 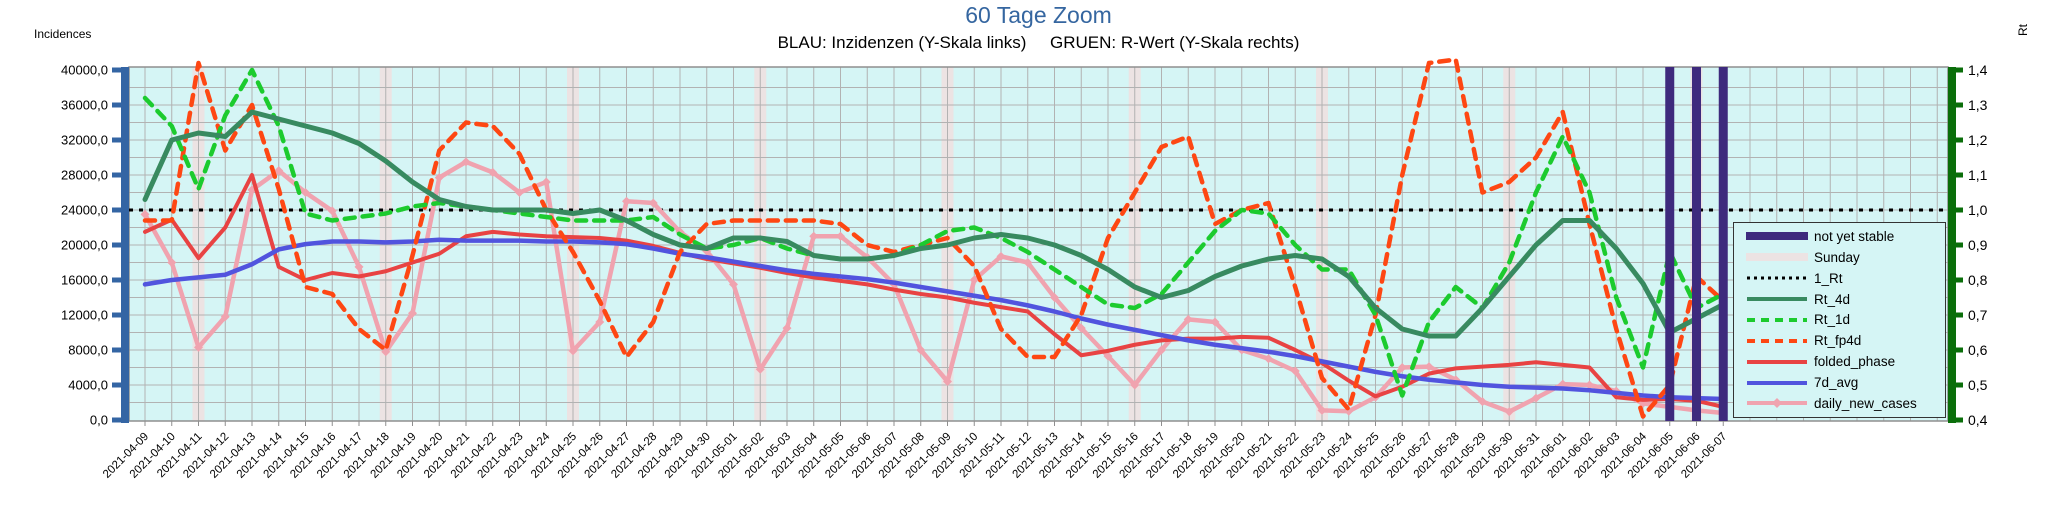 What do you see at coordinates (1836, 383) in the screenshot?
I see `legend-item-label: 7d_avg` at bounding box center [1836, 383].